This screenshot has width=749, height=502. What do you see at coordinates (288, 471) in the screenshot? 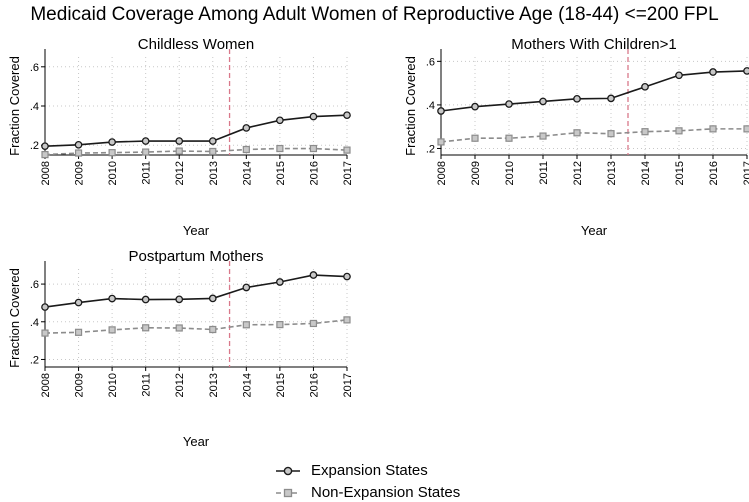
I see `legend-expansion-marker-swatch` at bounding box center [288, 471].